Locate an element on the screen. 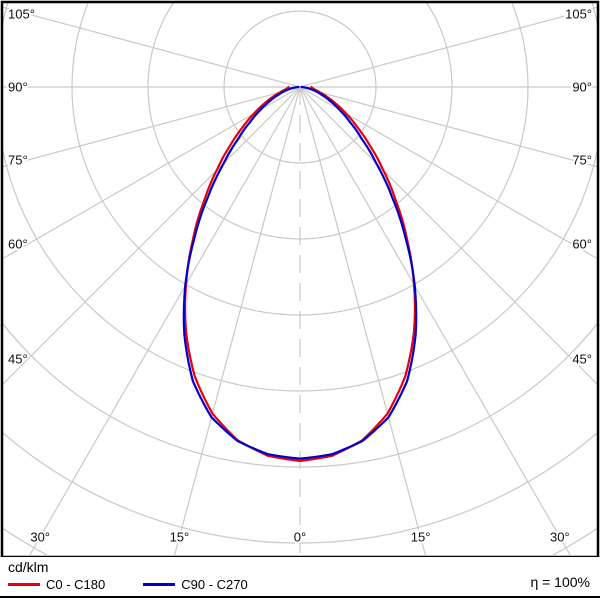  legend: cd/klm C0 - C180 C90 - C270 η = 100% is located at coordinates (300, 578).